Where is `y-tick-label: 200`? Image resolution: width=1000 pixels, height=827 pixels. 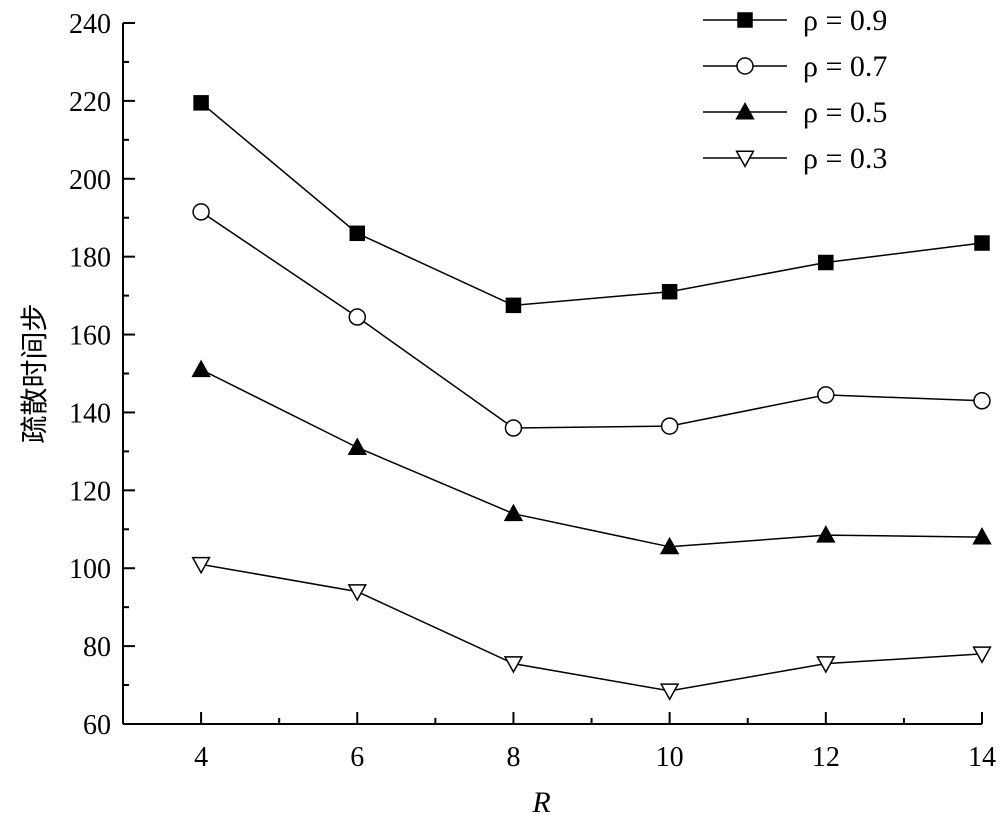 y-tick-label: 200 is located at coordinates (90, 180).